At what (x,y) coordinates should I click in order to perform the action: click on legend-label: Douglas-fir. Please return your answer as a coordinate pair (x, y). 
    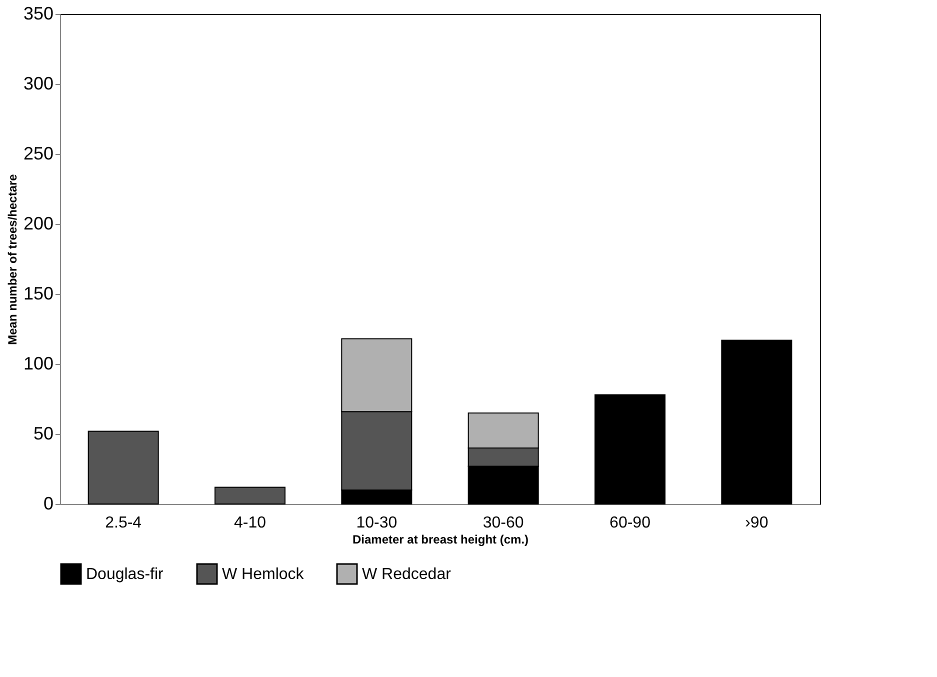
    Looking at the image, I should click on (125, 574).